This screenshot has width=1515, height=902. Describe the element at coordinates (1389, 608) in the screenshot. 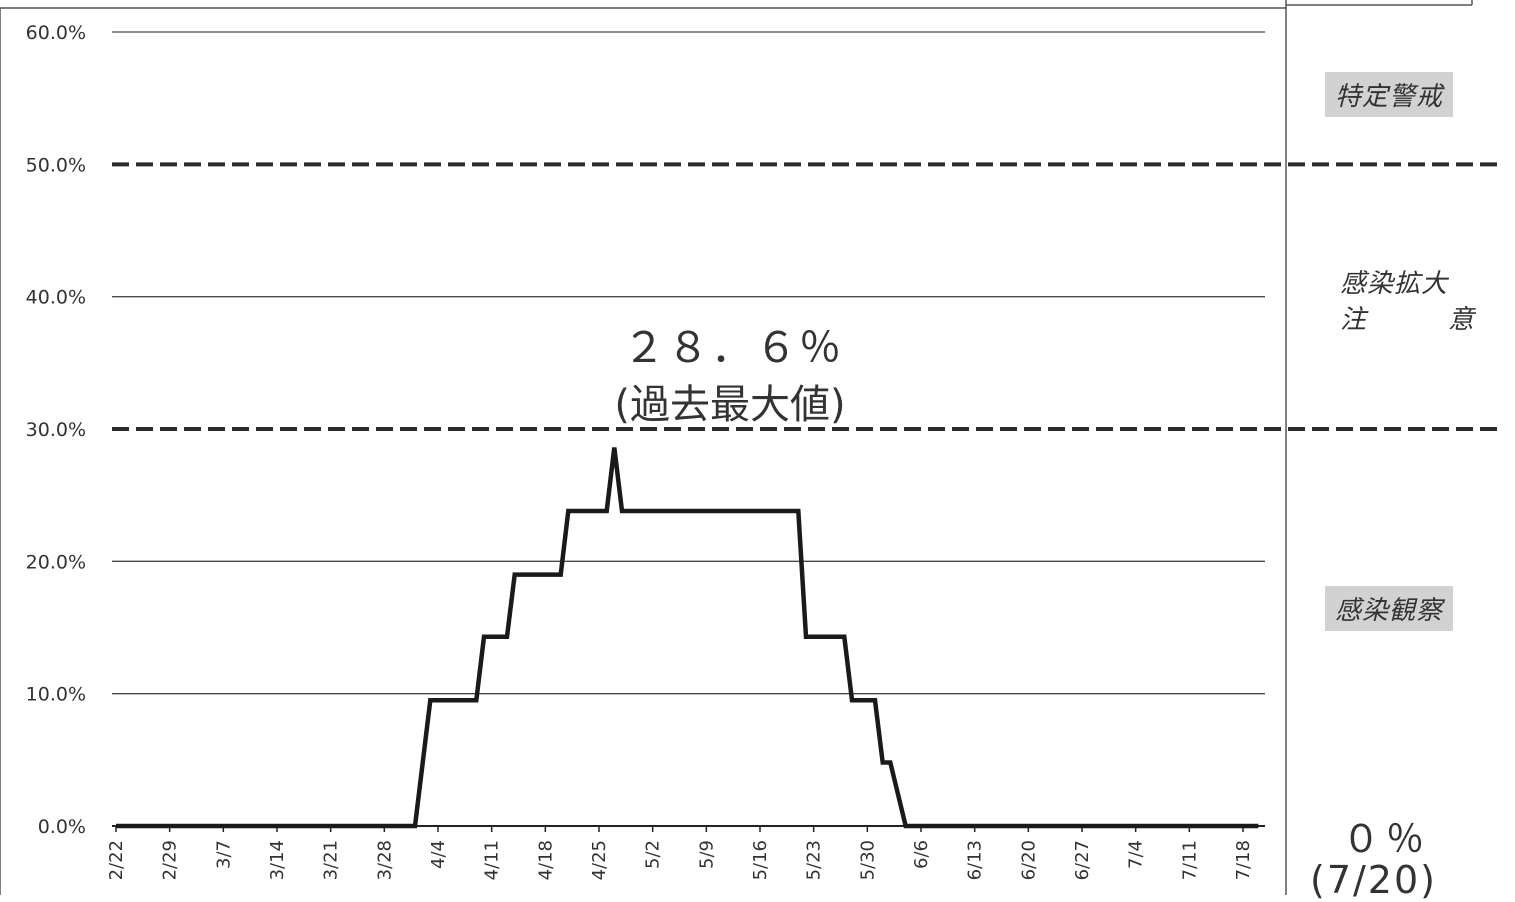

I see `zone-label-observation: 感染観察` at that location.